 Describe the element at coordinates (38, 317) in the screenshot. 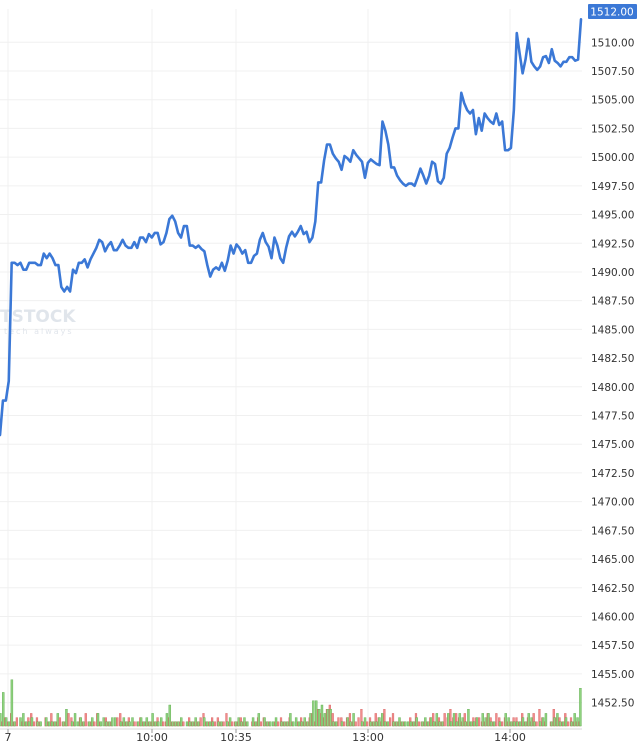

I see `watermark-text: TSTOCK` at that location.